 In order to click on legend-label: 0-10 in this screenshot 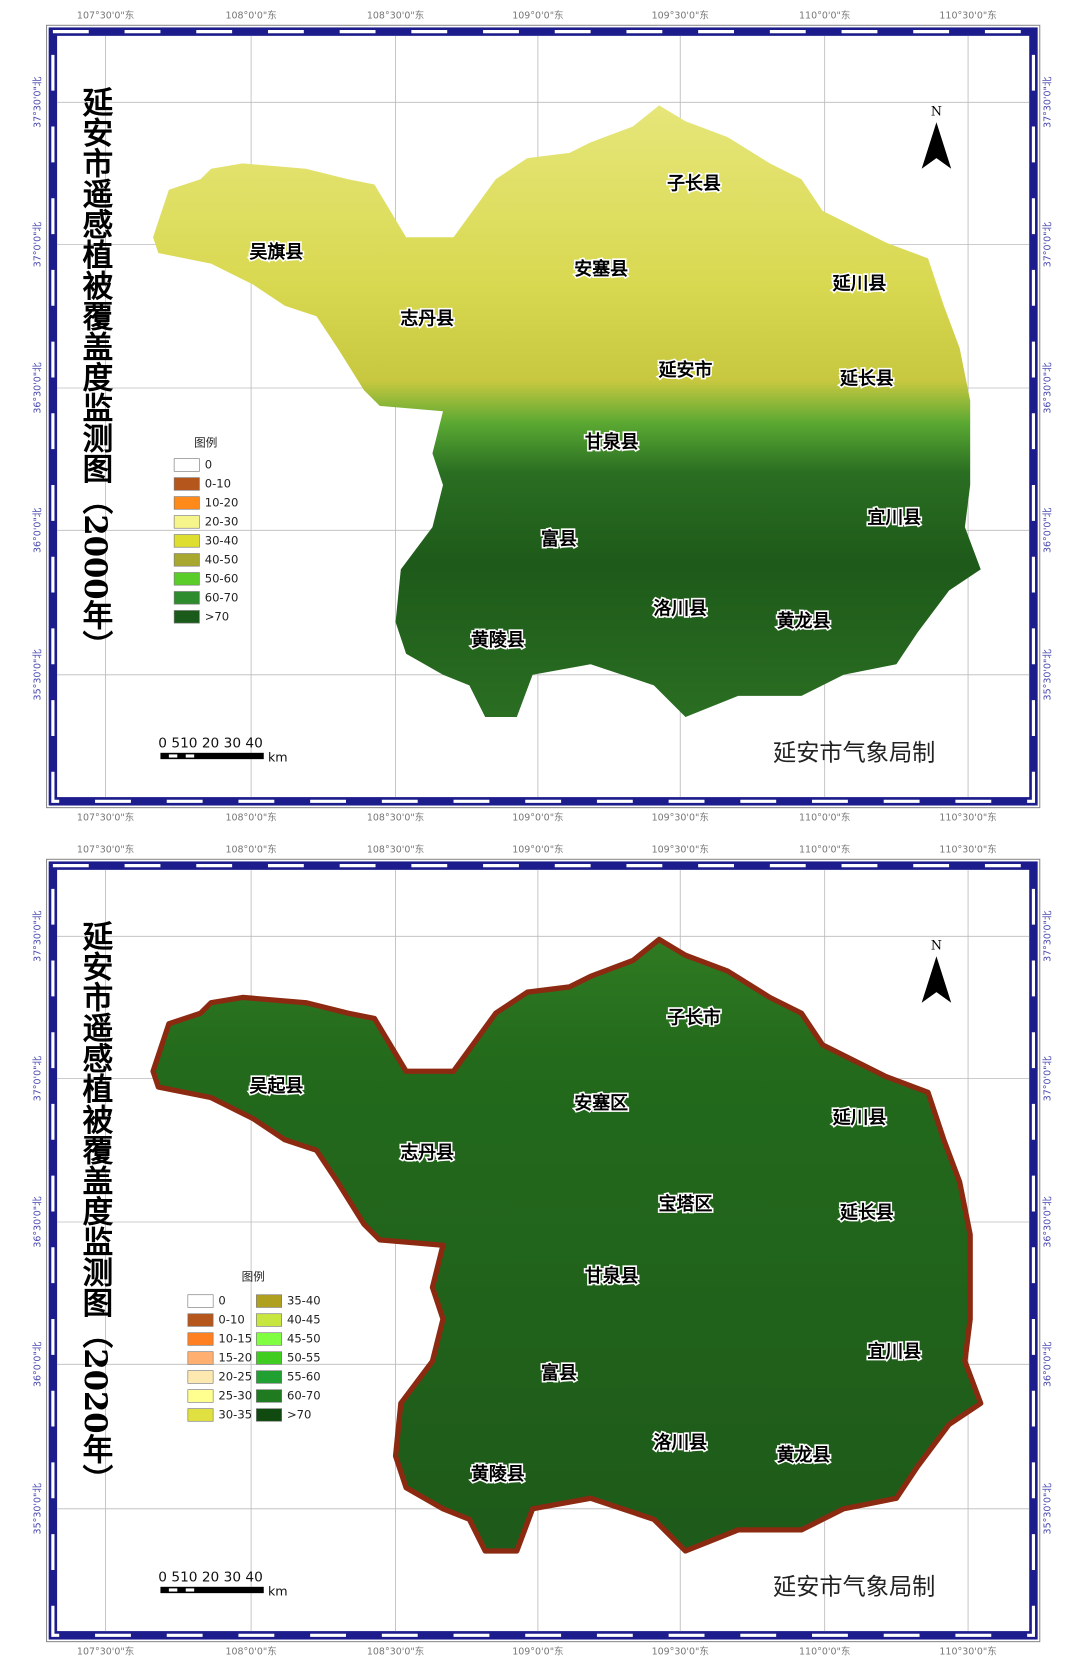, I will do `click(218, 483)`.